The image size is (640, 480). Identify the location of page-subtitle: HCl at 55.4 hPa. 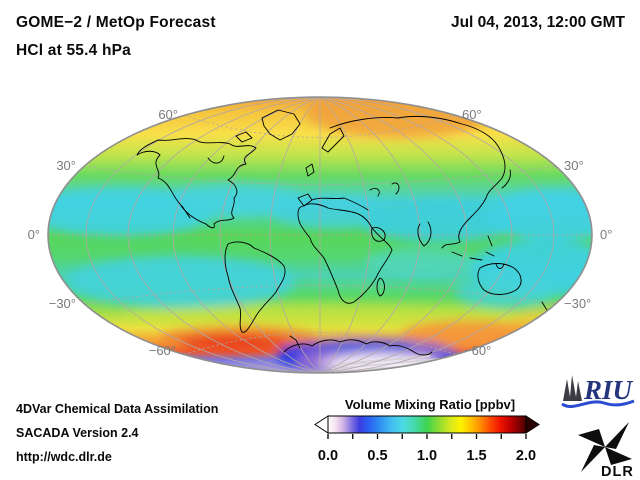
(73, 50).